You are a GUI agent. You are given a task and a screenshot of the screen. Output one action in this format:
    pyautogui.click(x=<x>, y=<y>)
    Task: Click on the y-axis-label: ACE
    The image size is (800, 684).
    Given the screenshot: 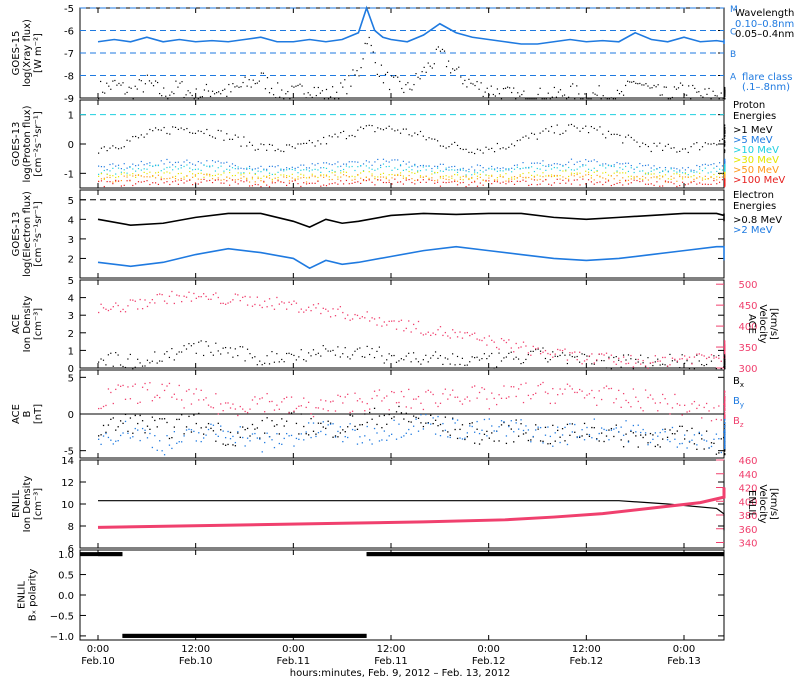 What is the action you would take?
    pyautogui.click(x=16, y=414)
    